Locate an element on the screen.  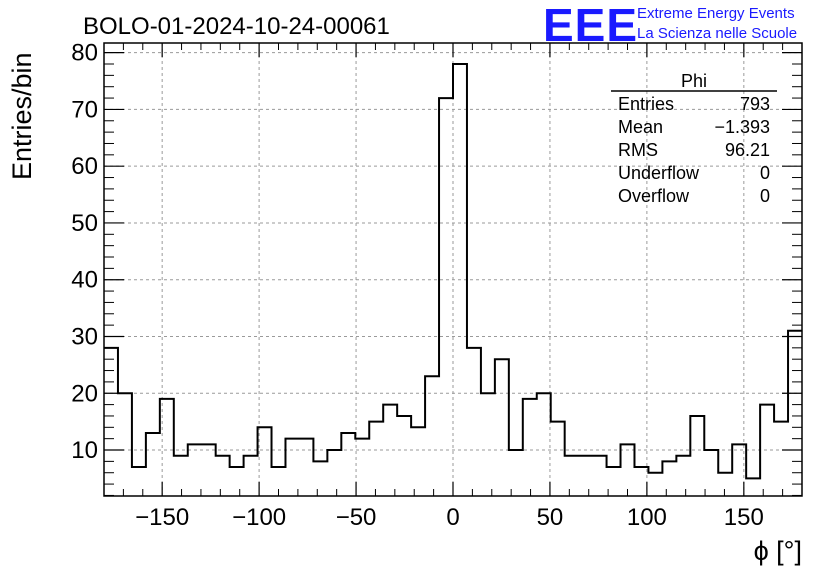
x-axis-label: ϕ [°] is located at coordinates (778, 551).